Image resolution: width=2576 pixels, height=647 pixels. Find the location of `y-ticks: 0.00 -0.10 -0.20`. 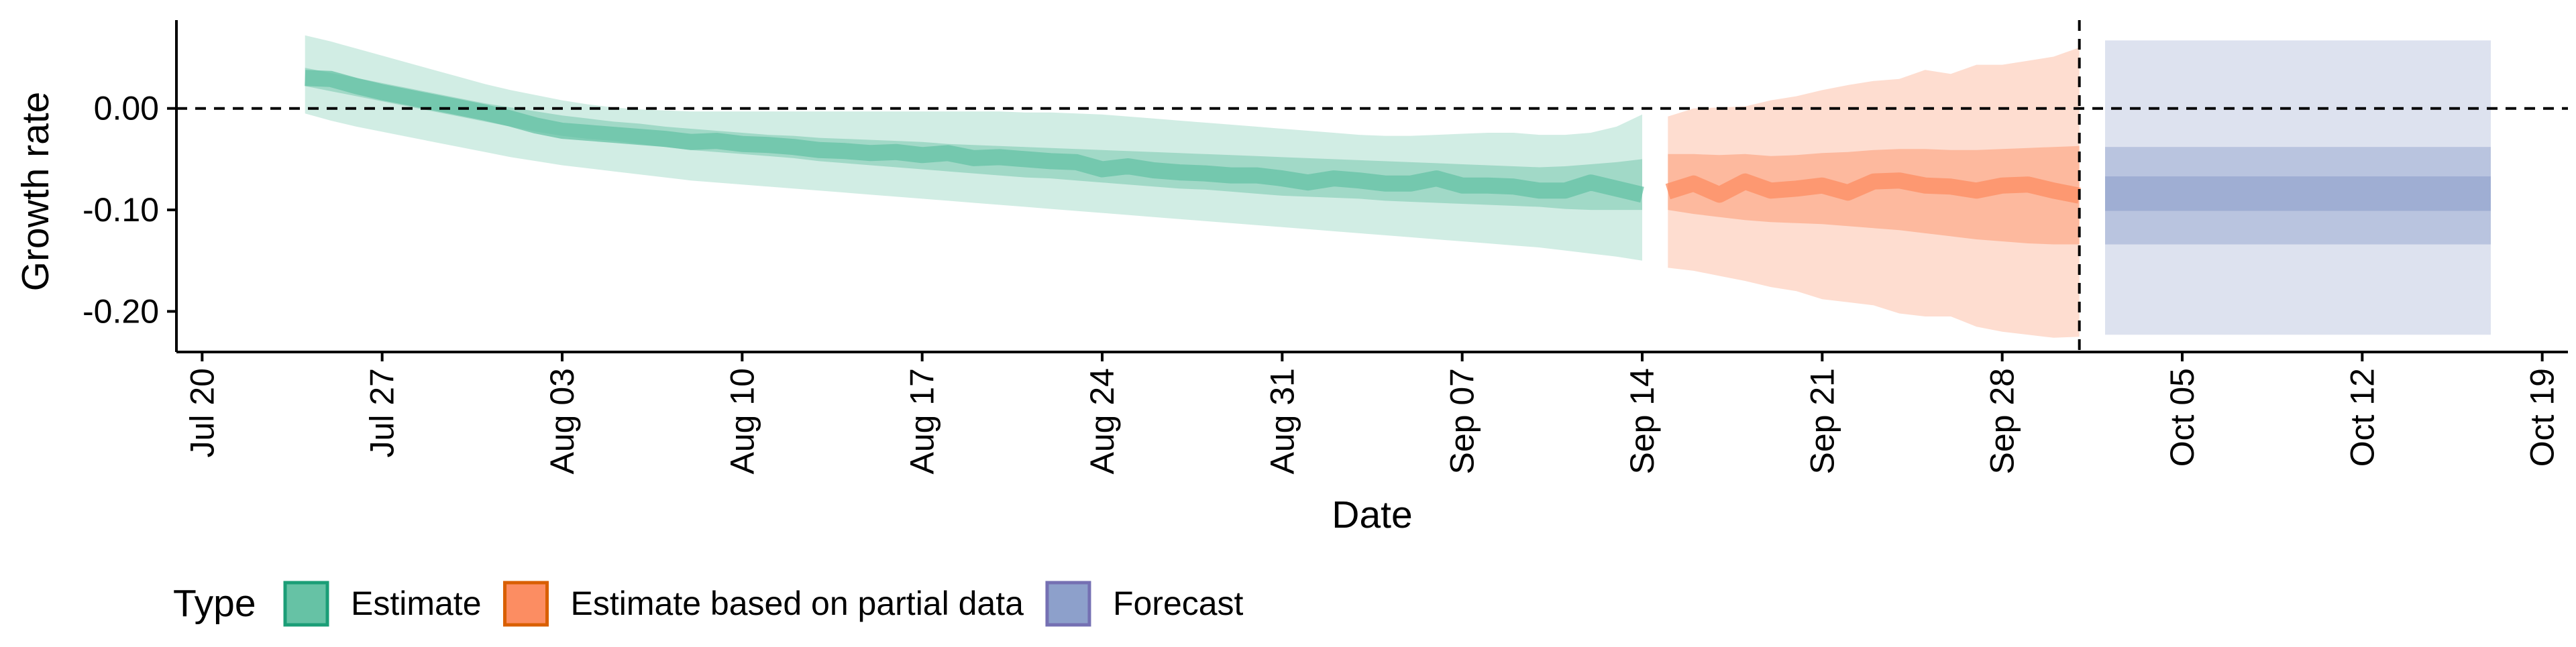

y-ticks: 0.00 -0.10 -0.20 is located at coordinates (129, 210).